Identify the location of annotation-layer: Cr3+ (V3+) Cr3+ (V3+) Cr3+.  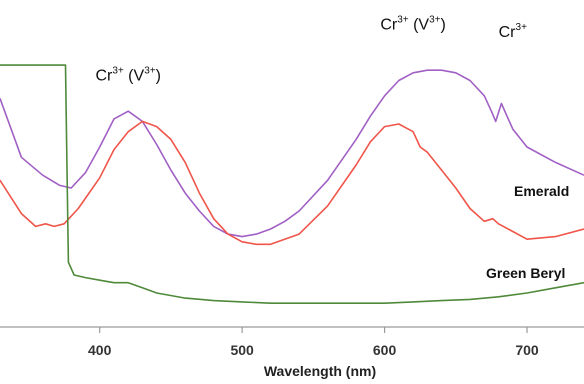
(311, 49).